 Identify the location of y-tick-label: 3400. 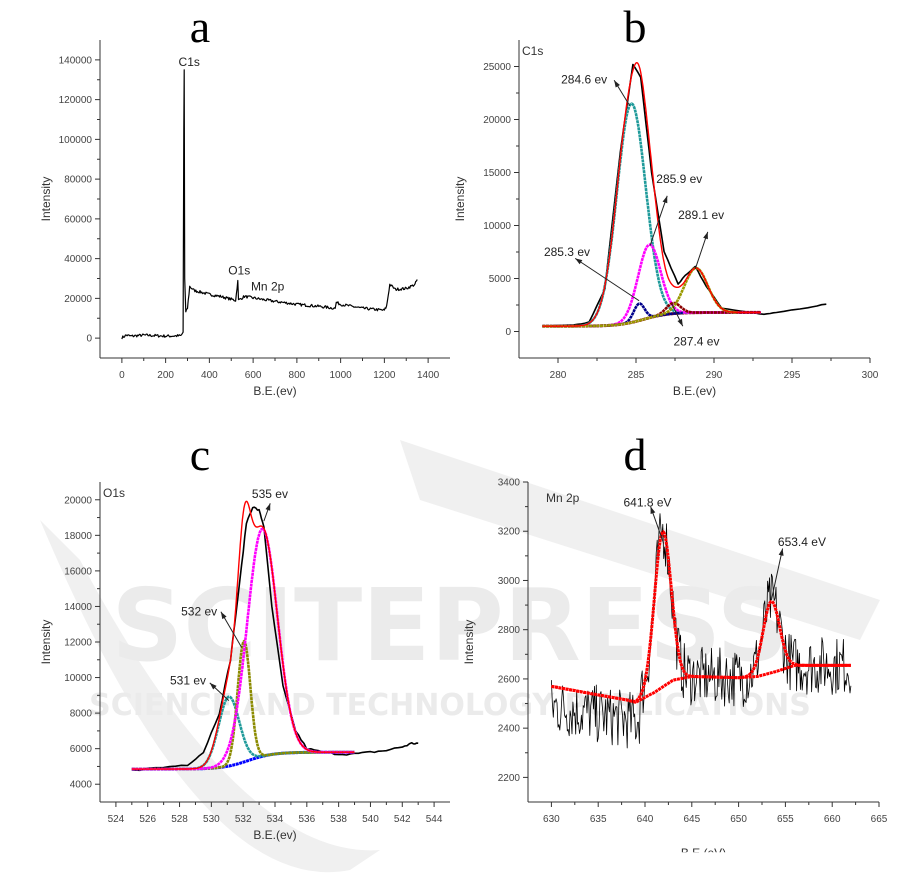
(509, 483).